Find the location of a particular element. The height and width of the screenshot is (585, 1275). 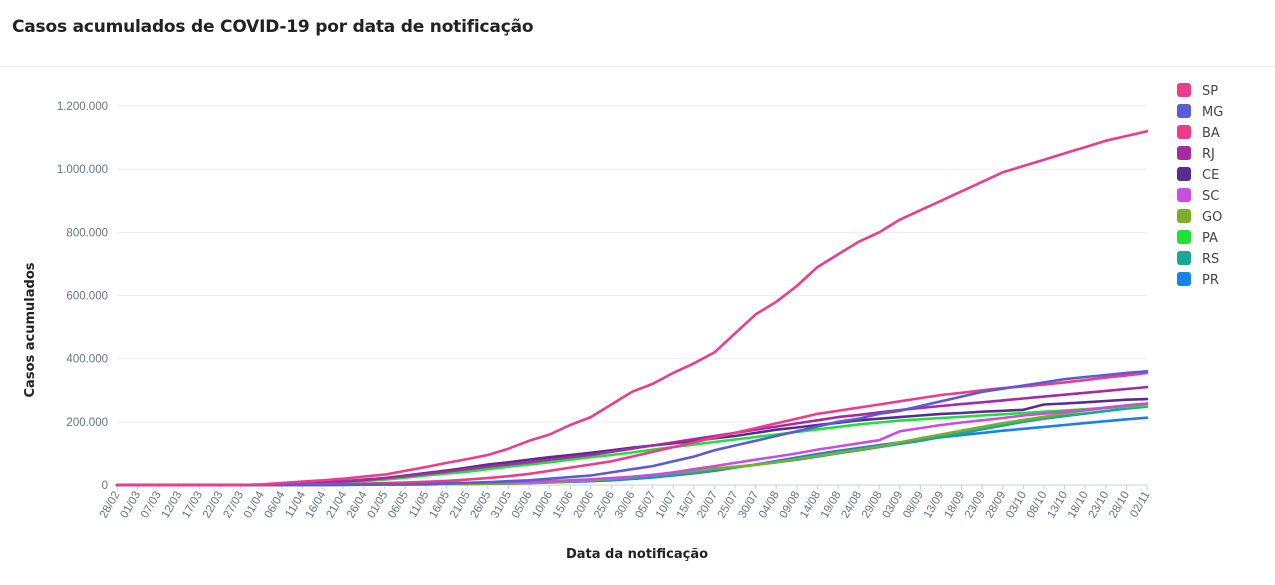

y-tick-label: 400.000 is located at coordinates (87, 360).